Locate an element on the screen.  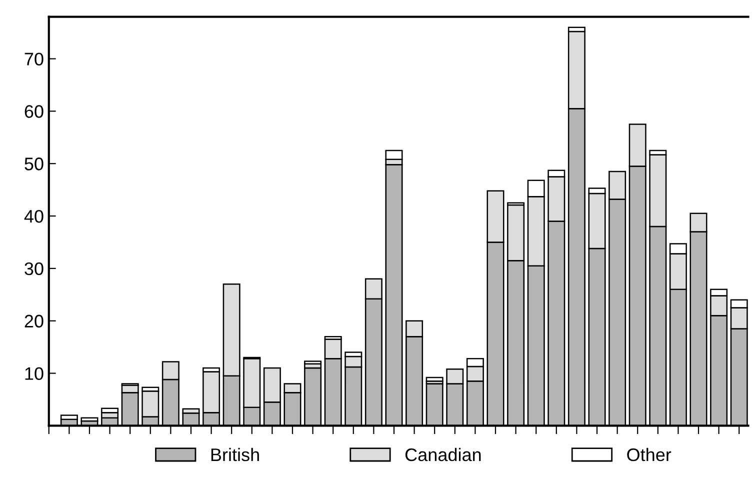
legend-label: British is located at coordinates (235, 455).